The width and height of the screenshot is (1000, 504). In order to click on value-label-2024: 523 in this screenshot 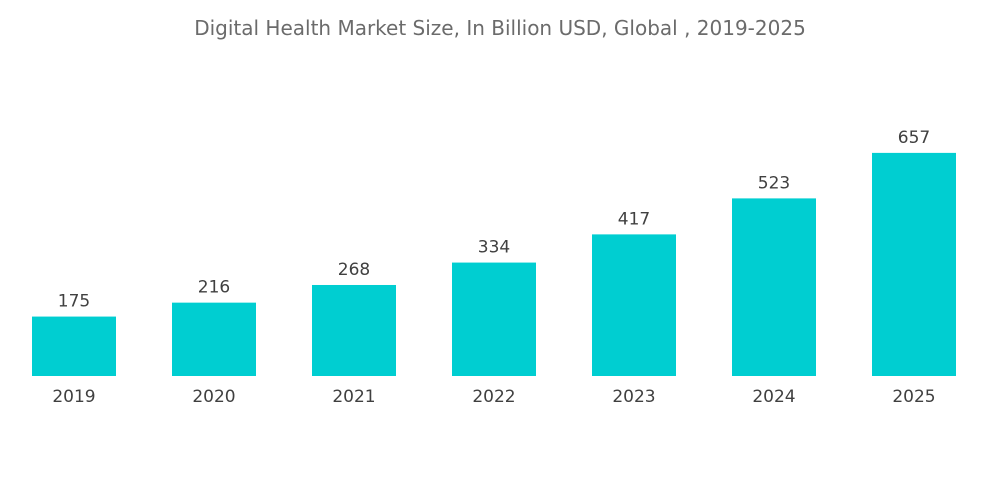, I will do `click(774, 183)`.